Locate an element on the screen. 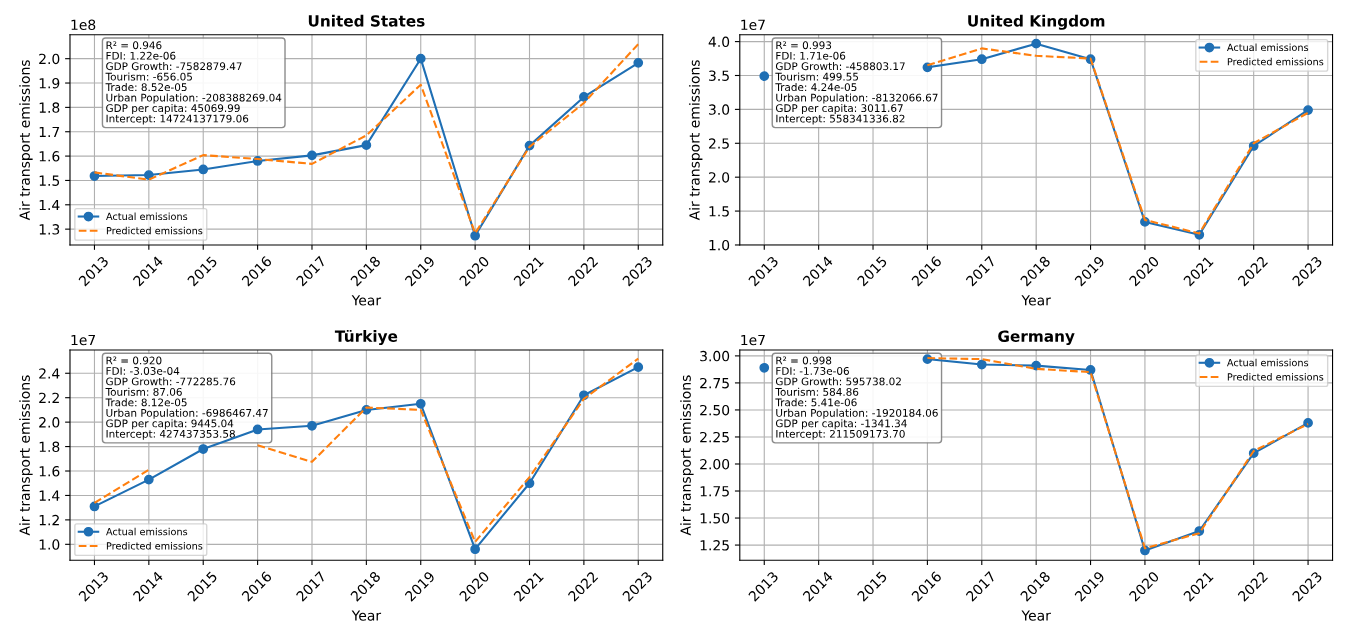 The width and height of the screenshot is (1346, 633). chart-title: United States is located at coordinates (366, 20).